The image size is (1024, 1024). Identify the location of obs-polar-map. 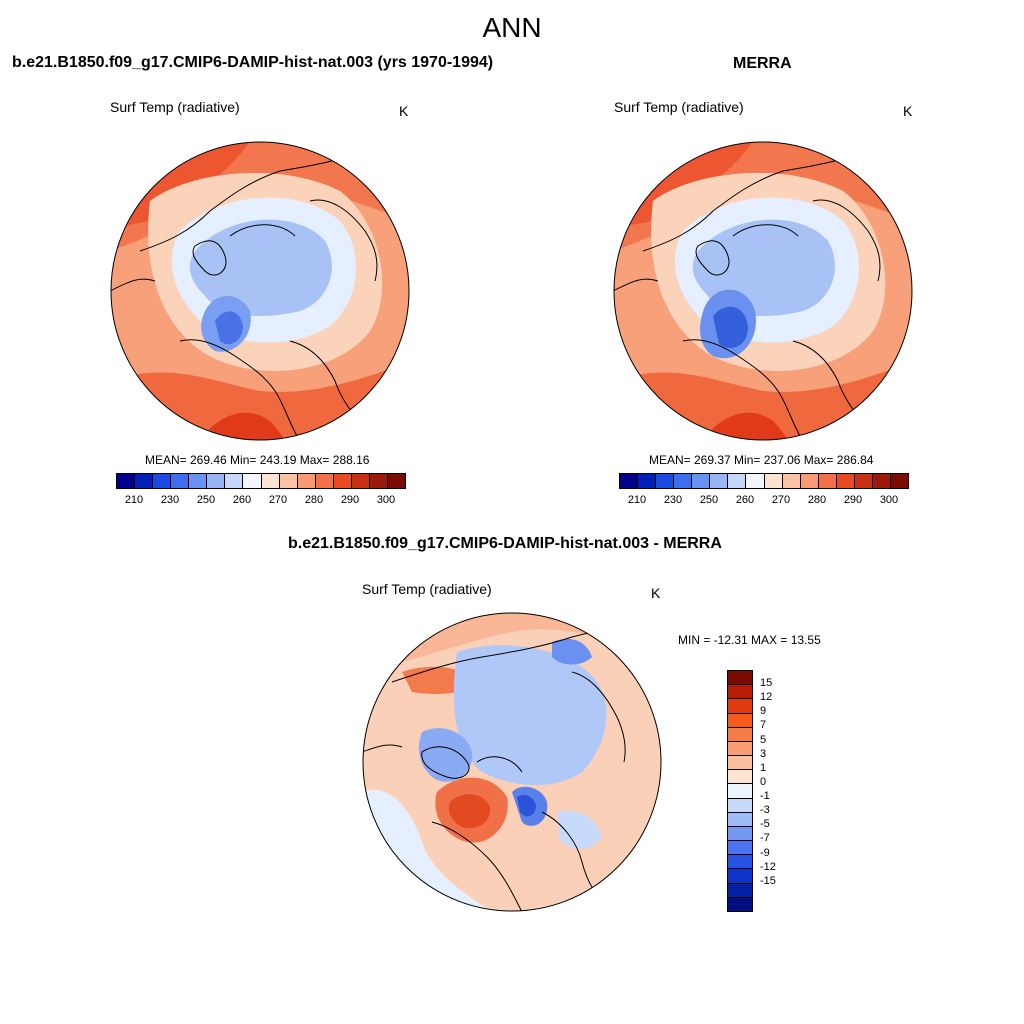
(763, 291).